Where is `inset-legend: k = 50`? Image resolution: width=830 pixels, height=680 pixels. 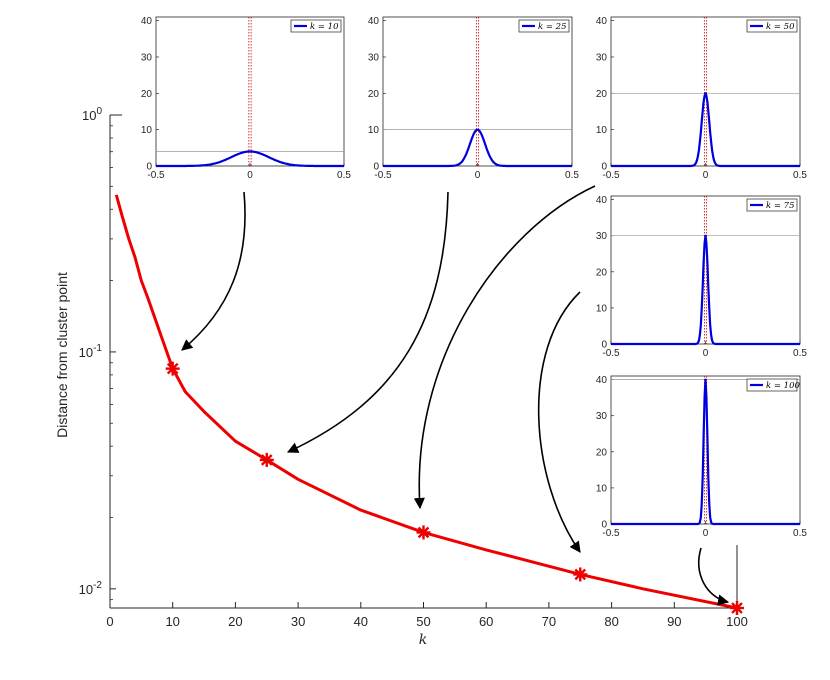
inset-legend: k = 50 is located at coordinates (772, 26).